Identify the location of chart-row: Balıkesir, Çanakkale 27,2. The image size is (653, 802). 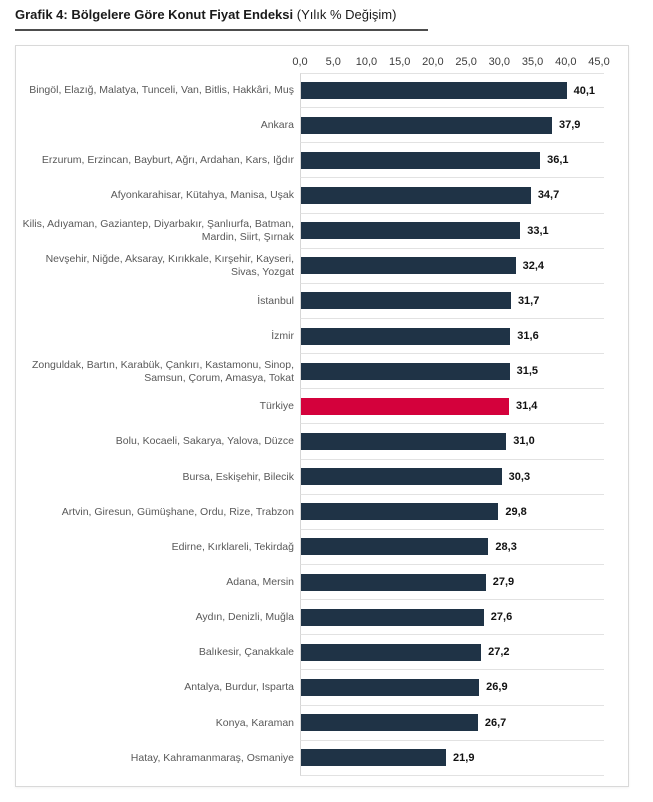
(322, 653).